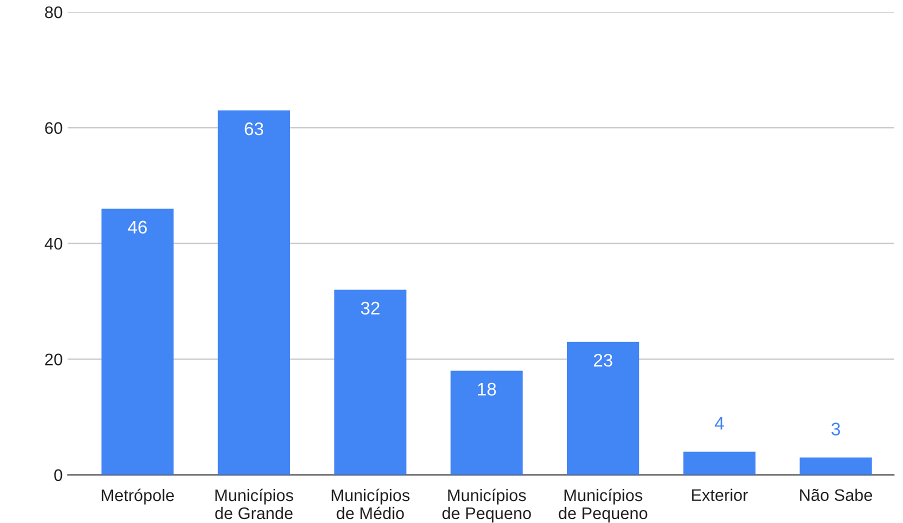 The width and height of the screenshot is (903, 523). I want to click on x-tick-label: Municípios de Médio, so click(371, 504).